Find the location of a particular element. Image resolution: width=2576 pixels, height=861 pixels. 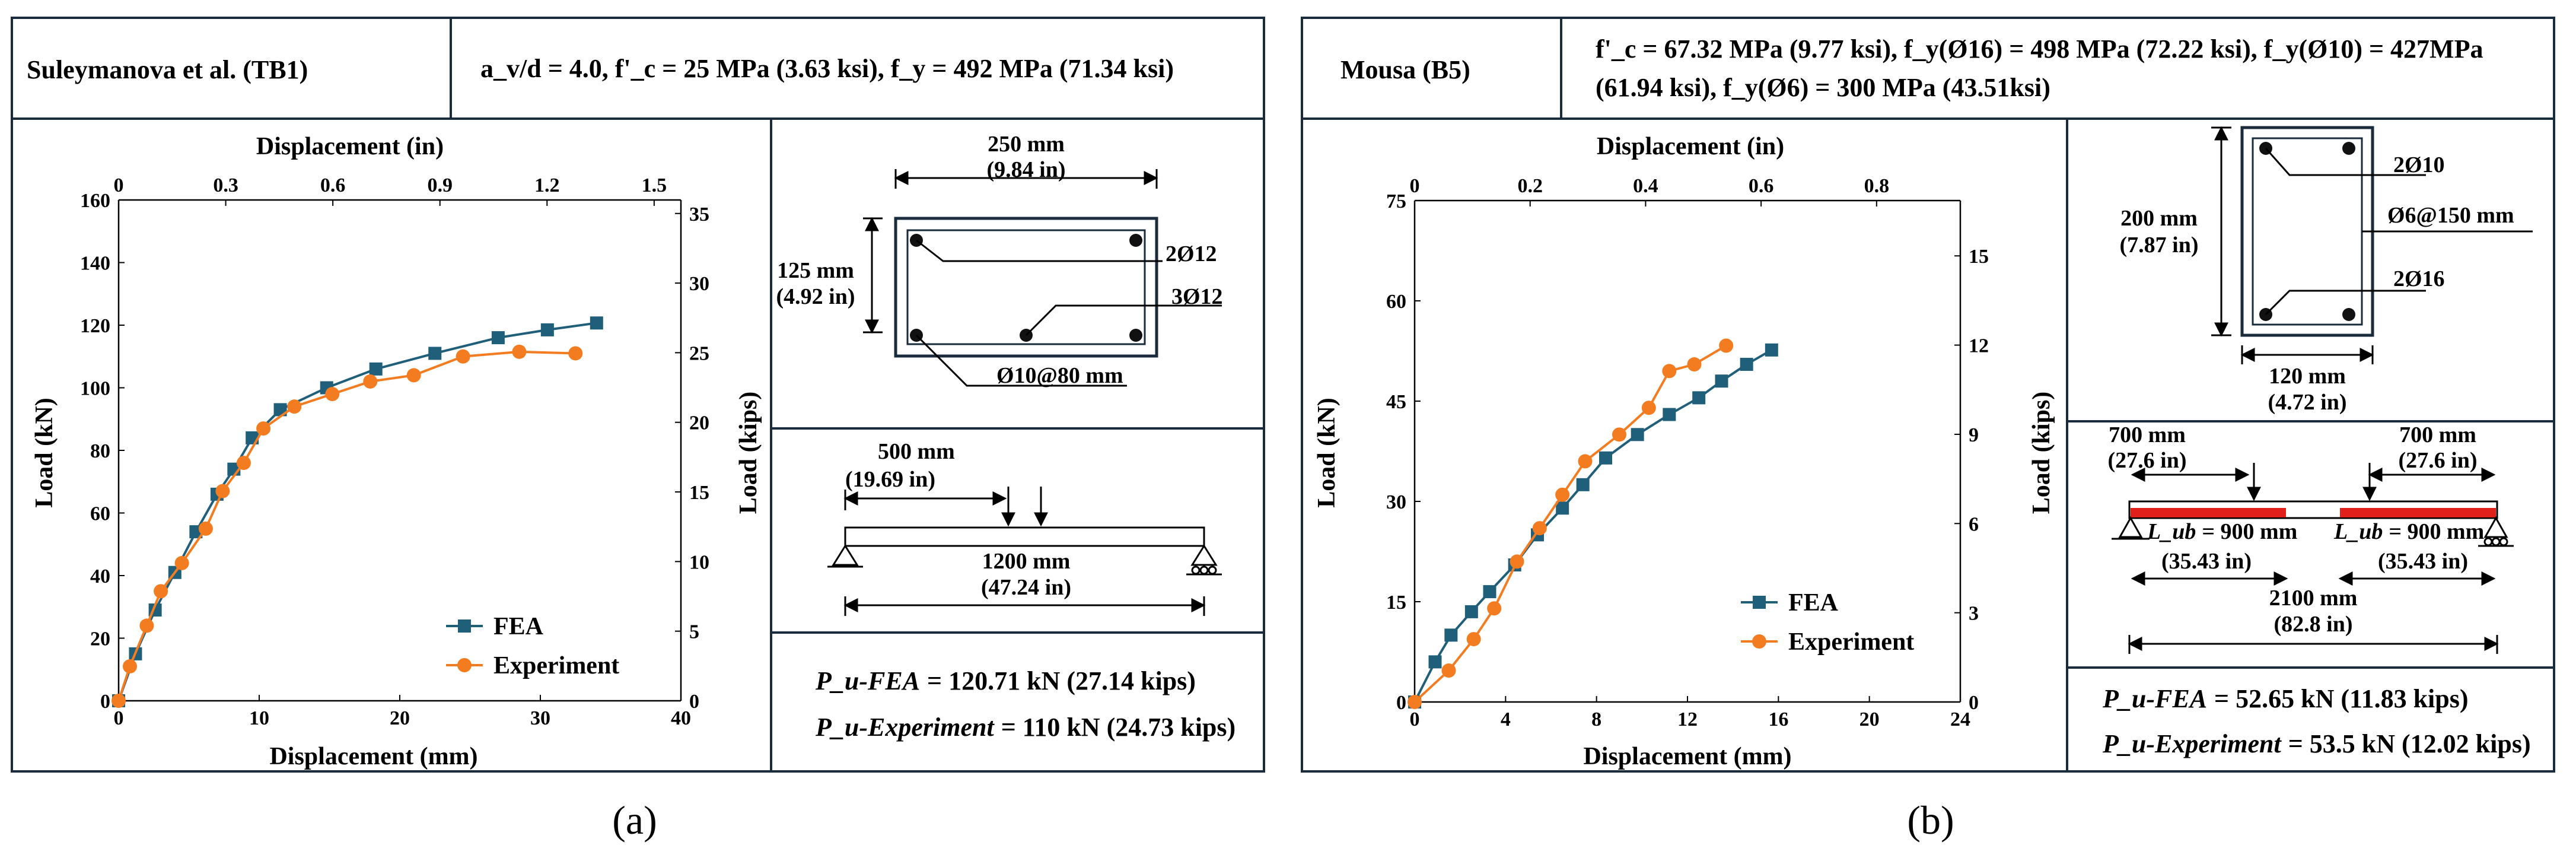

panel-b-y-tick-label: 0 is located at coordinates (1401, 703).